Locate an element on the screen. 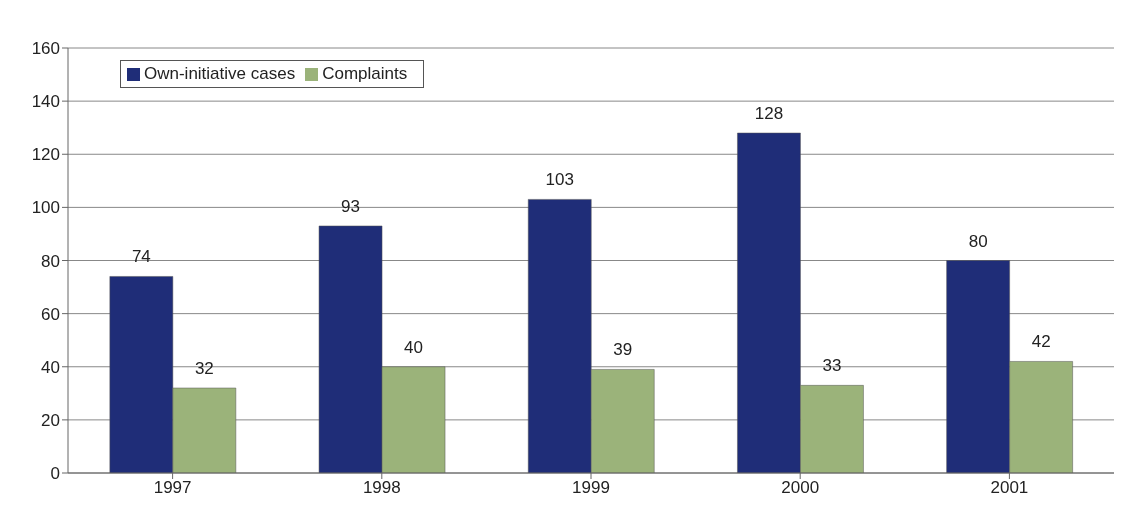 The height and width of the screenshot is (514, 1124). data-label: 103 is located at coordinates (559, 180).